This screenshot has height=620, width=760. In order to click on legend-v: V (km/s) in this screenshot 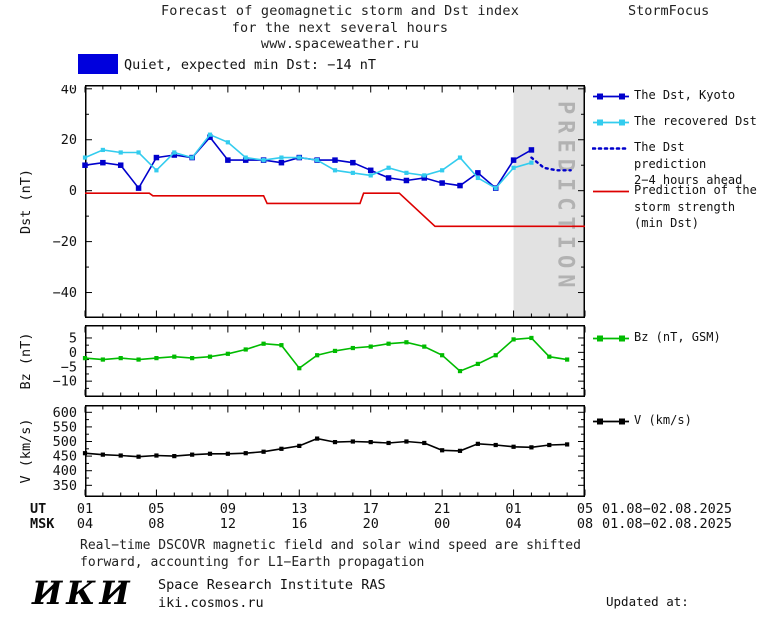, I will do `click(642, 420)`.